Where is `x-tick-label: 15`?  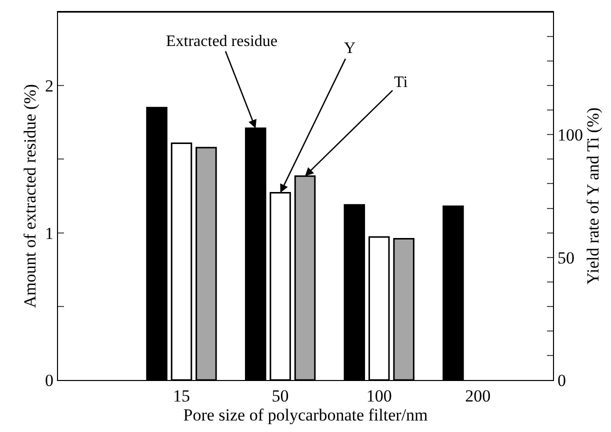 x-tick-label: 15 is located at coordinates (181, 396).